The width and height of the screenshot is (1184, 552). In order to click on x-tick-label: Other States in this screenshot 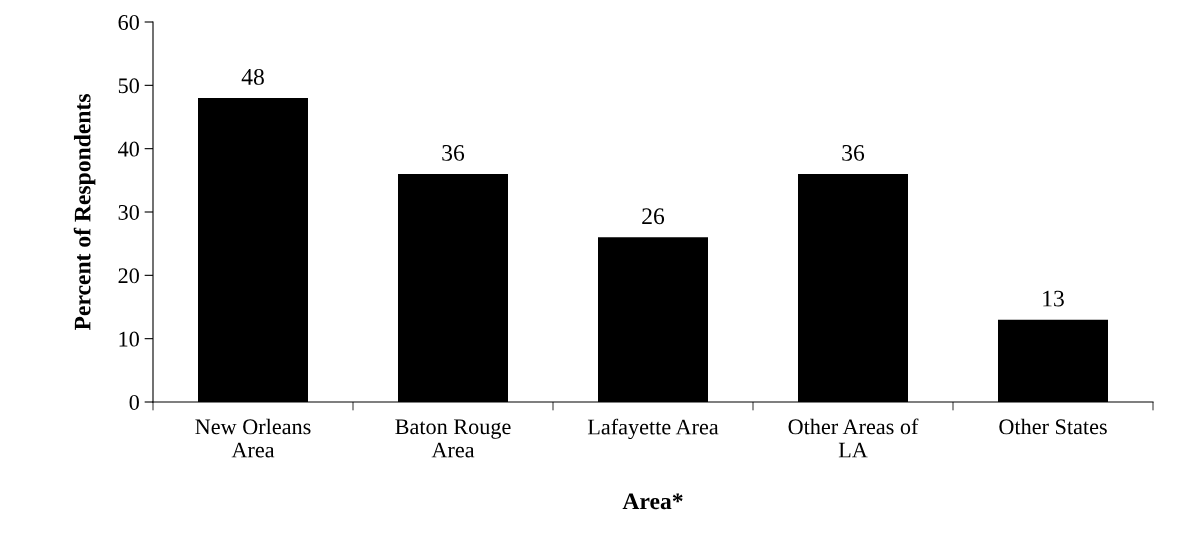, I will do `click(1053, 426)`.